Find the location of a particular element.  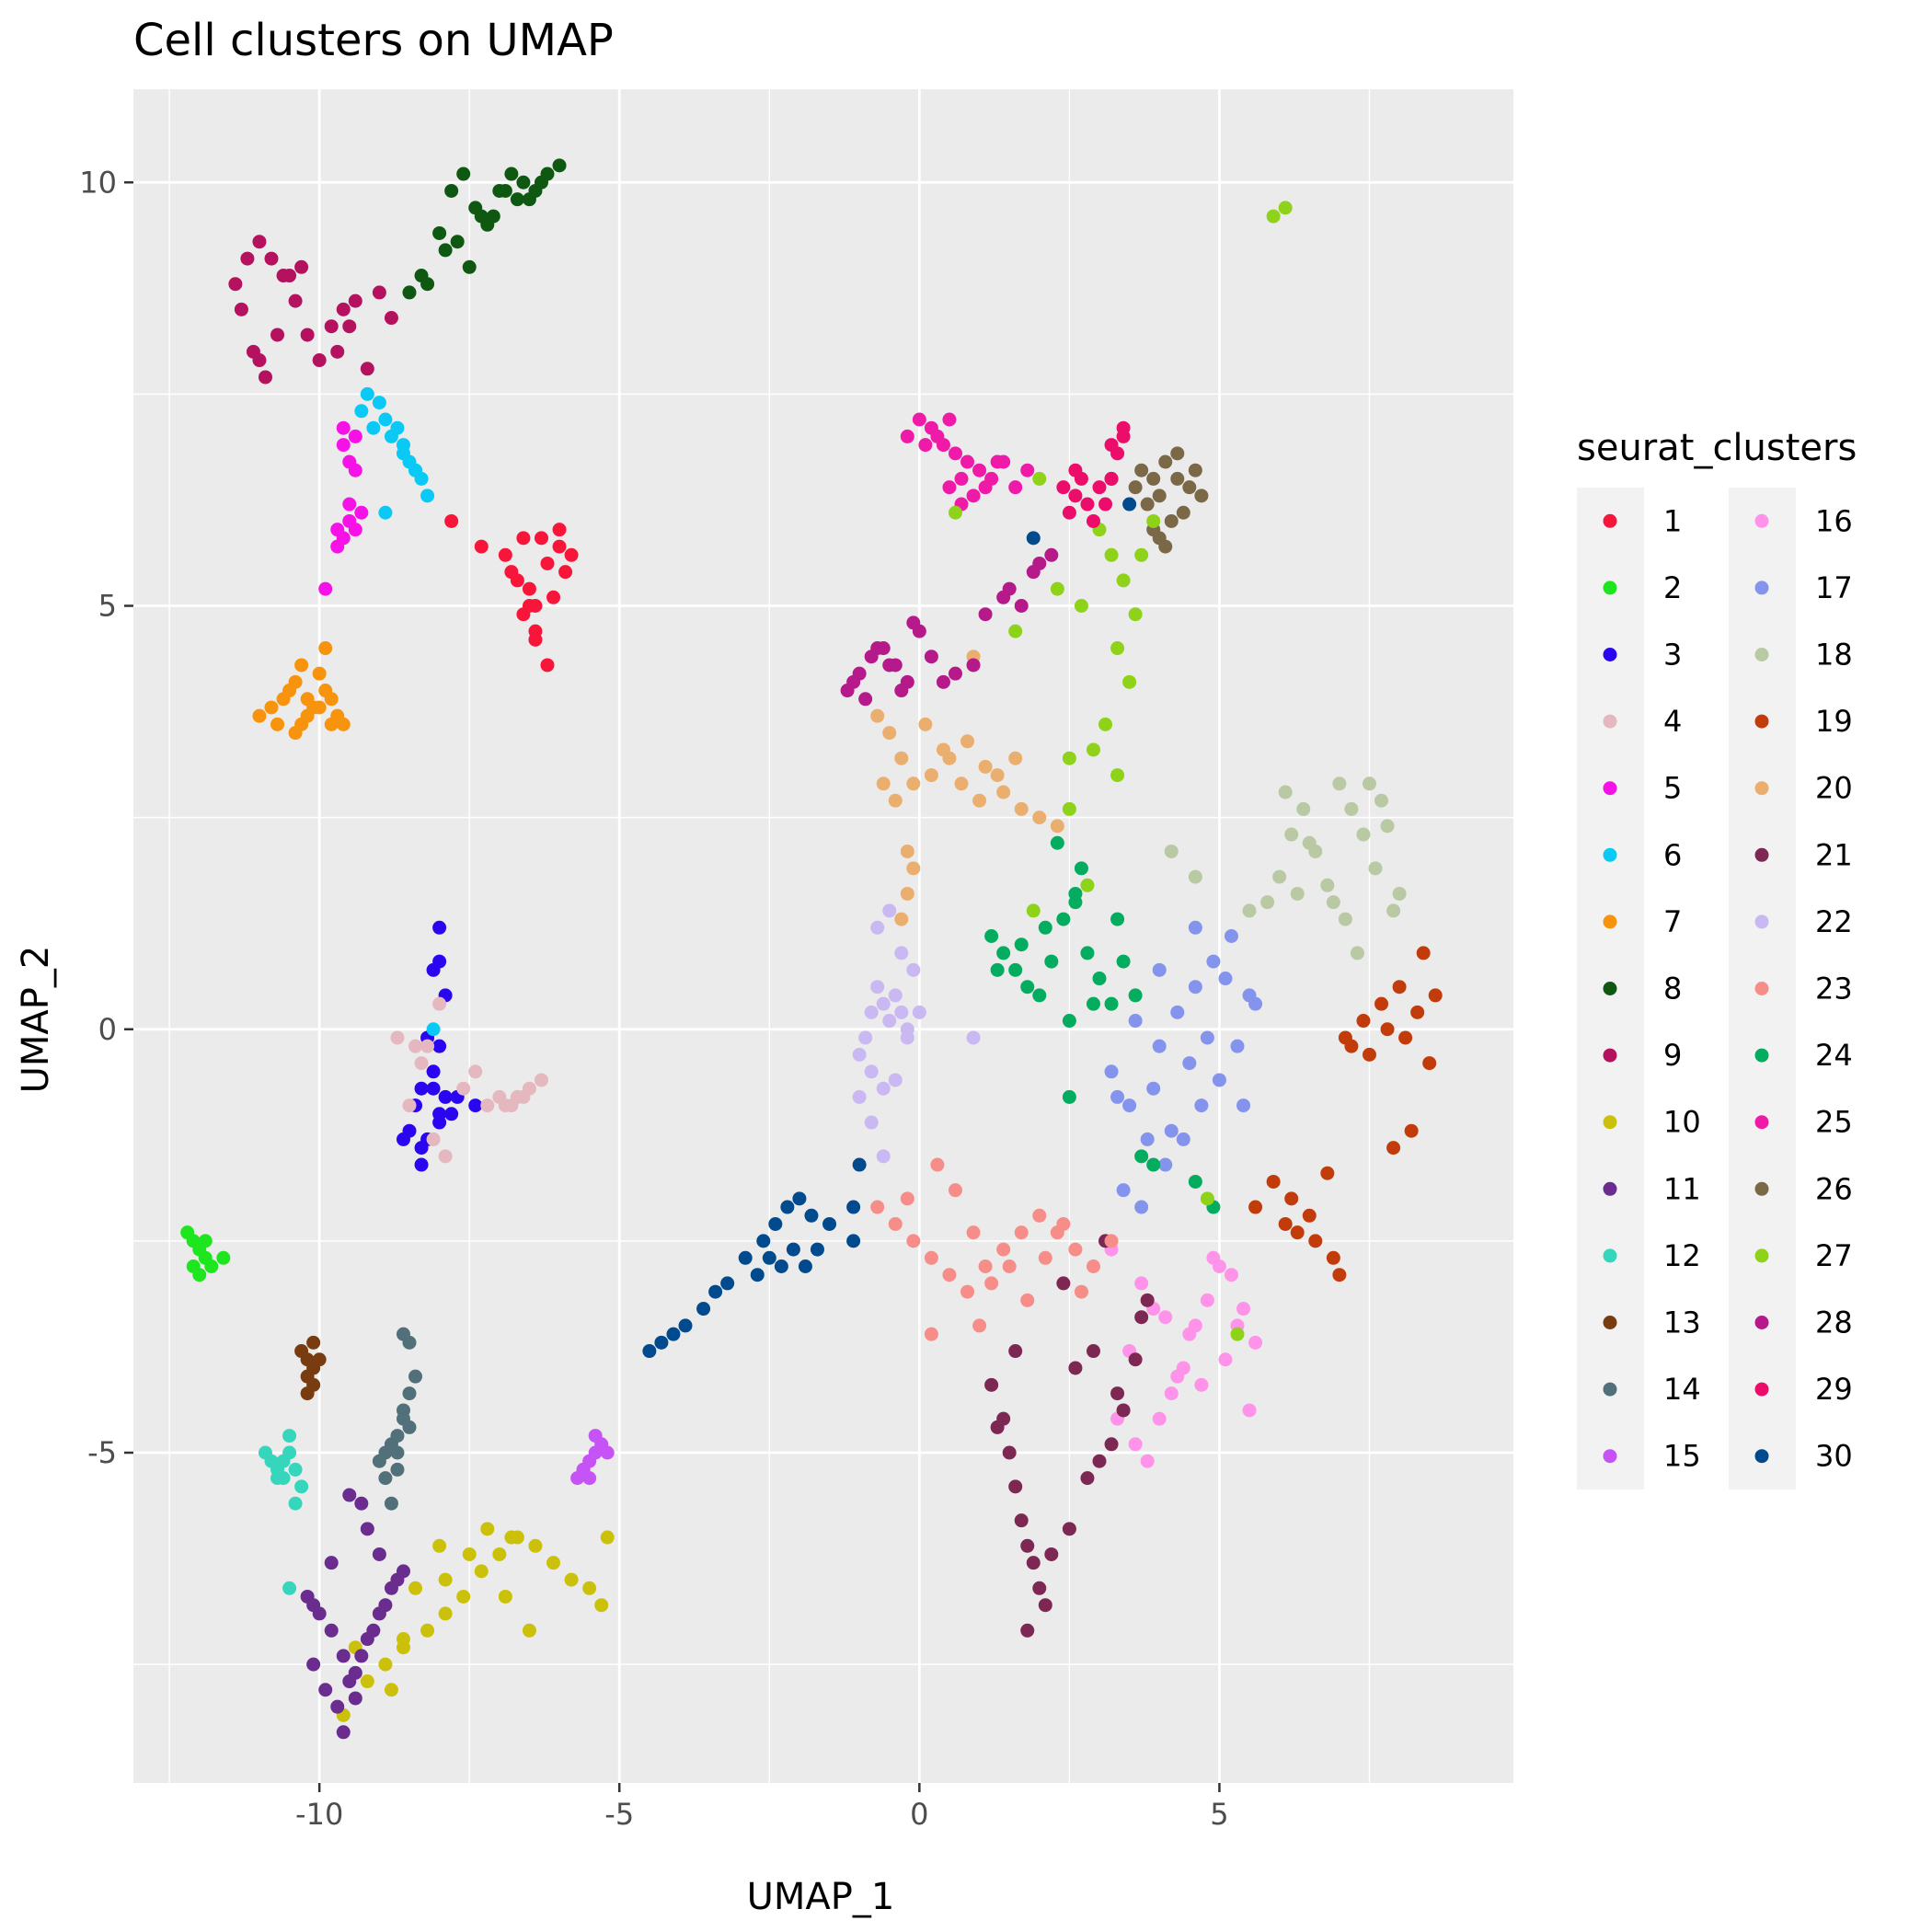

legend-label-cluster-2: 2 is located at coordinates (1672, 587).